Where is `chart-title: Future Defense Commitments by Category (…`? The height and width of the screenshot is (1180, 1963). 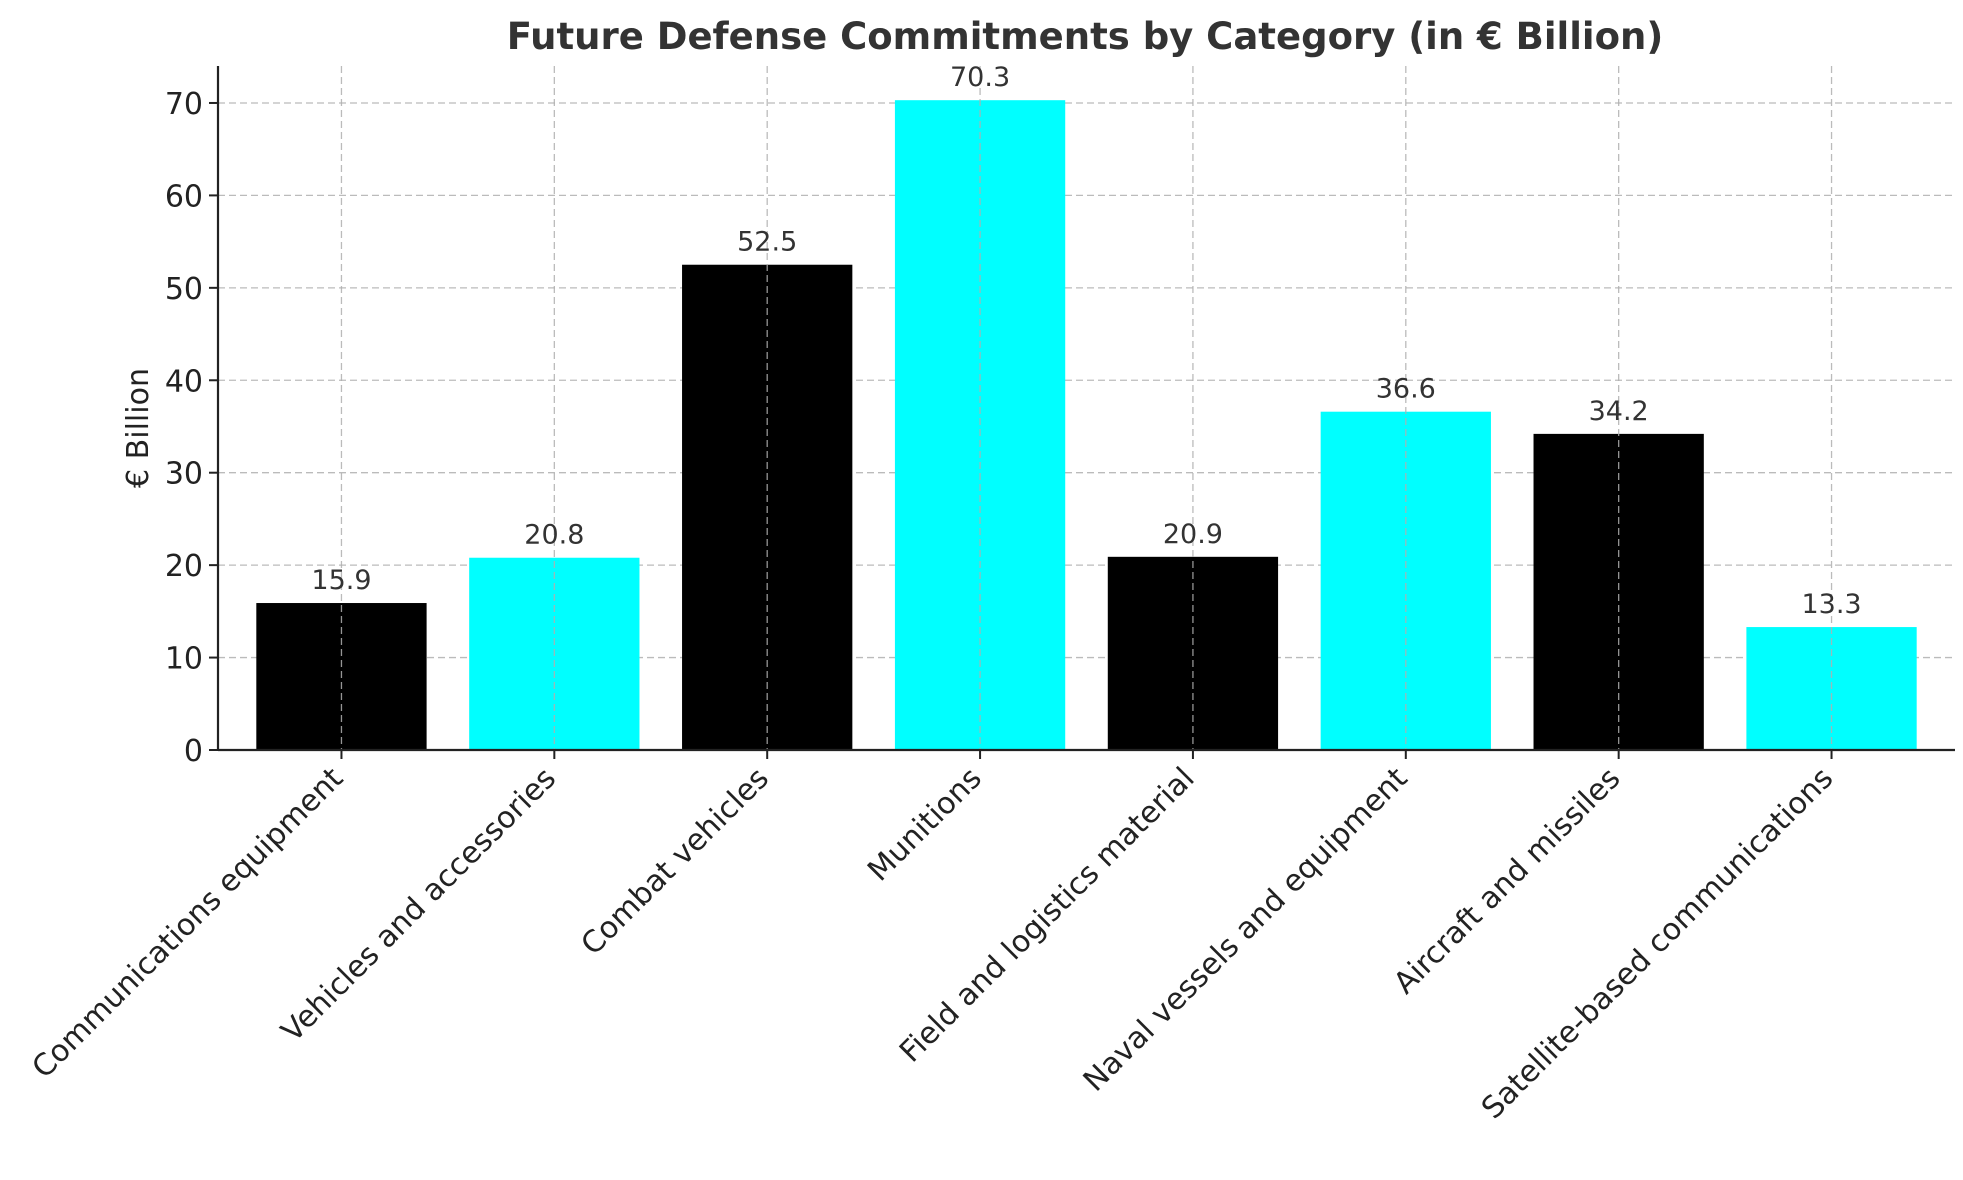 chart-title: Future Defense Commitments by Category (… is located at coordinates (1085, 36).